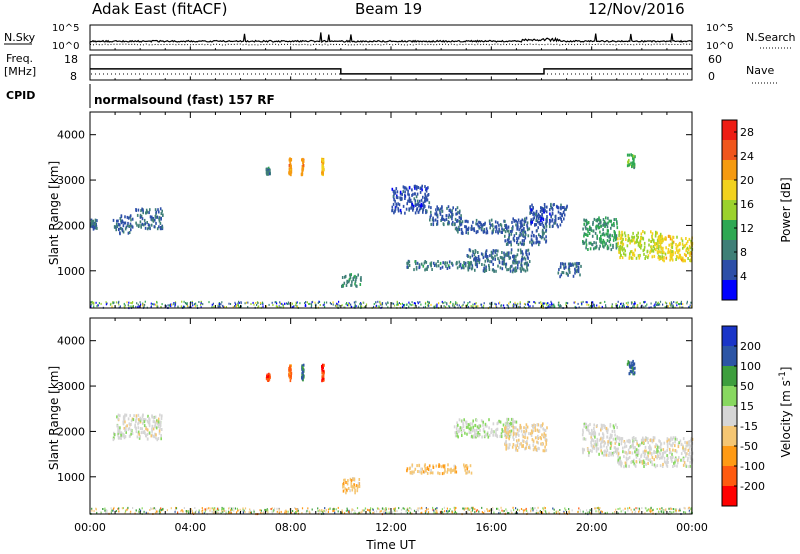 The height and width of the screenshot is (554, 800). Describe the element at coordinates (289, 370) in the screenshot. I see `velocity-region-2-point` at that location.